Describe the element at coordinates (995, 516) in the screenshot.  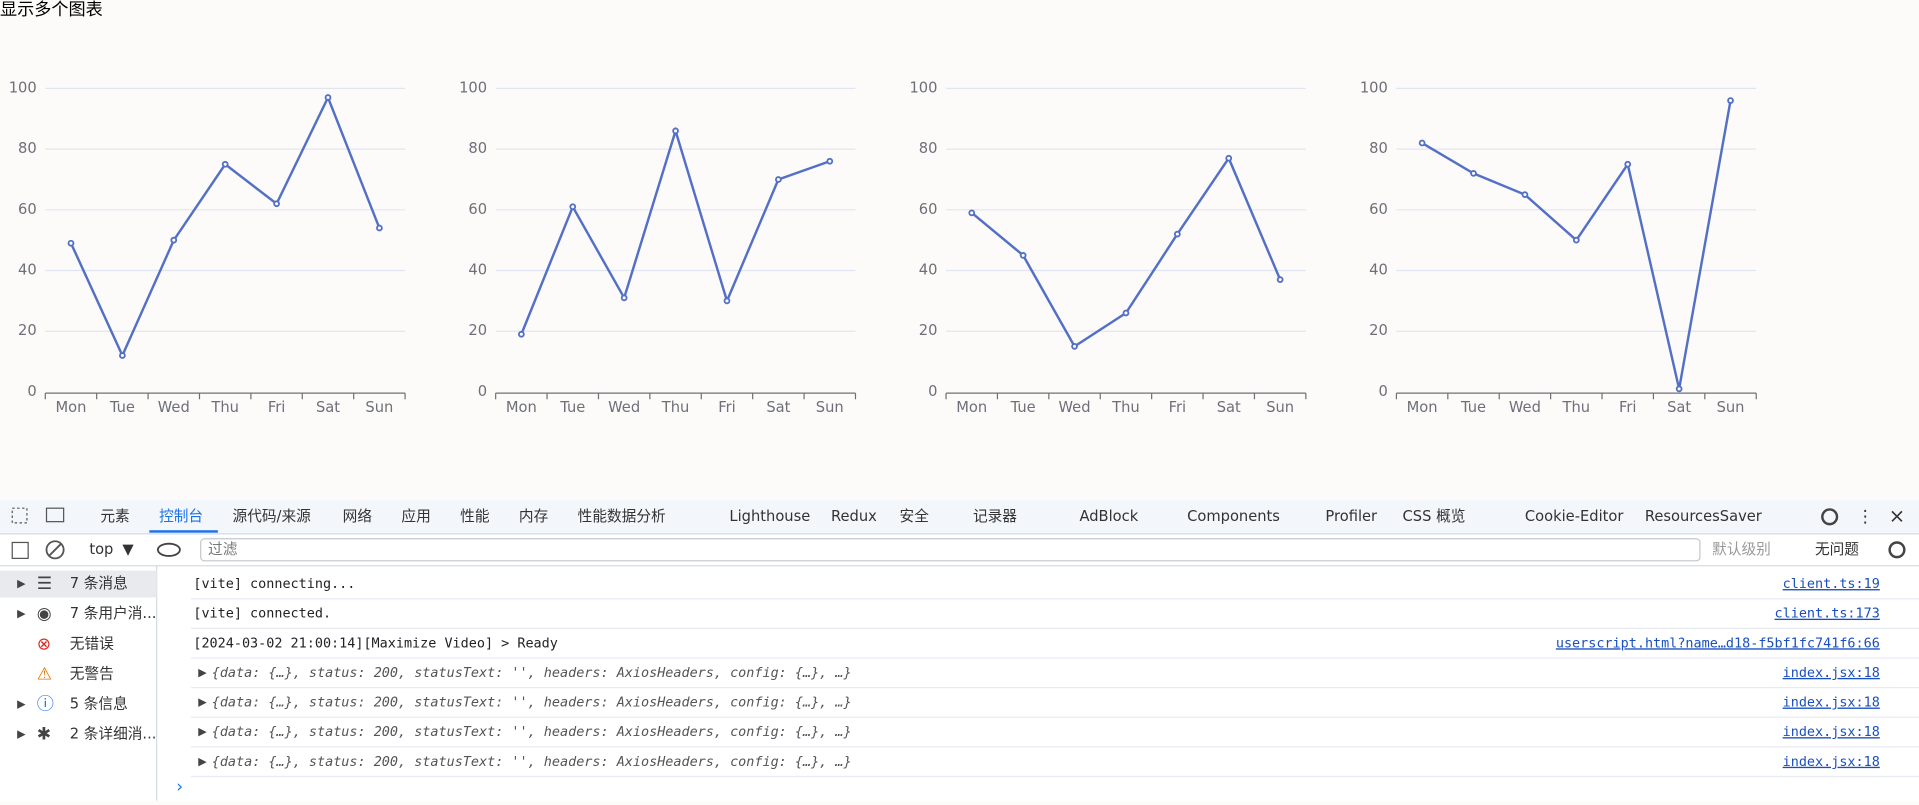
I see `tab: 记录器` at that location.